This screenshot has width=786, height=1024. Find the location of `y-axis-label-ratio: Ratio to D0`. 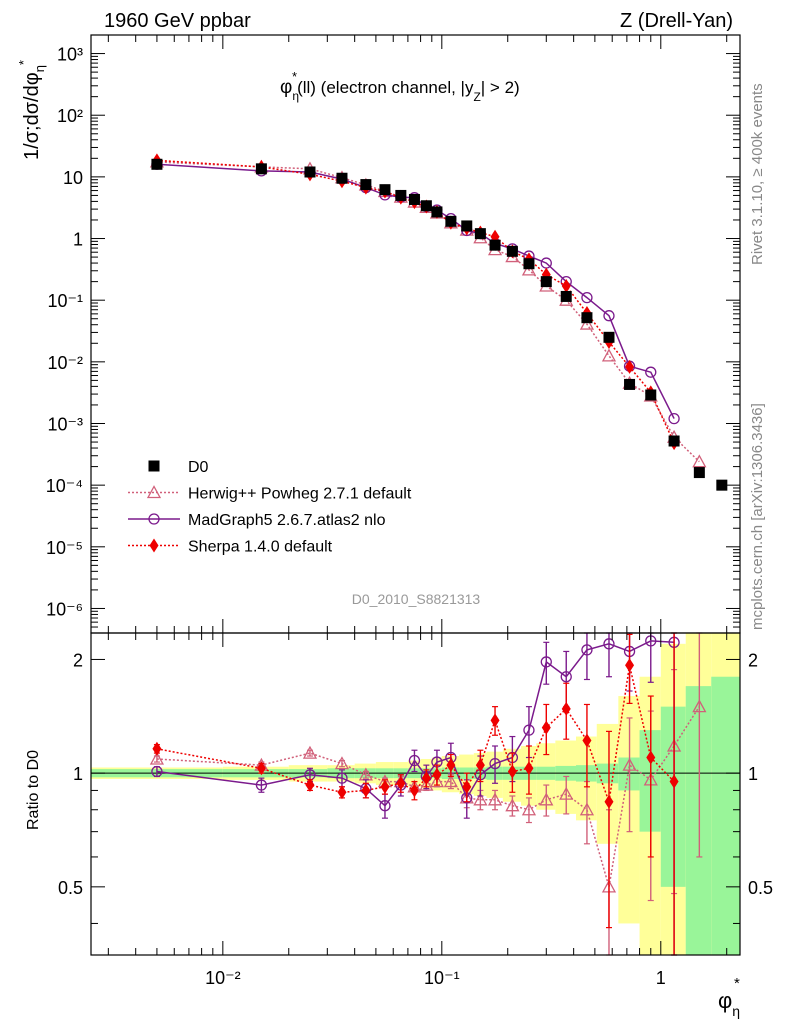

y-axis-label-ratio: Ratio to D0 is located at coordinates (33, 790).